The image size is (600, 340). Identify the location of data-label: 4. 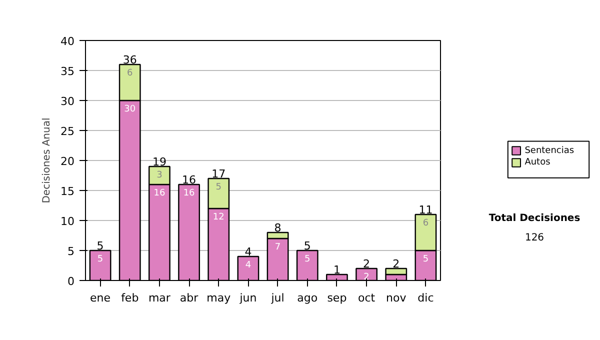
(248, 265).